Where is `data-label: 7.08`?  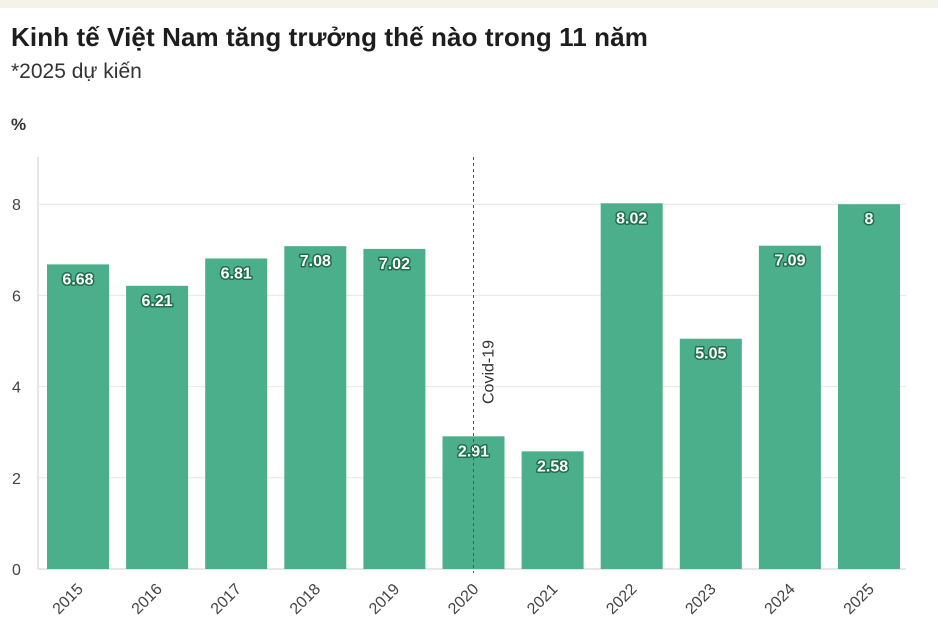 data-label: 7.08 is located at coordinates (315, 261).